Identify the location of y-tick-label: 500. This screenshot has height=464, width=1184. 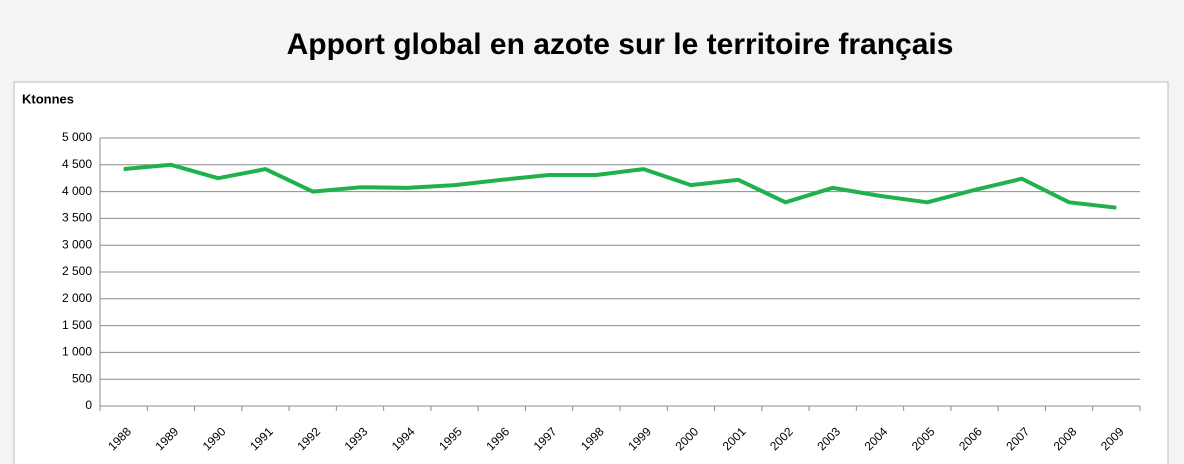
(82, 378).